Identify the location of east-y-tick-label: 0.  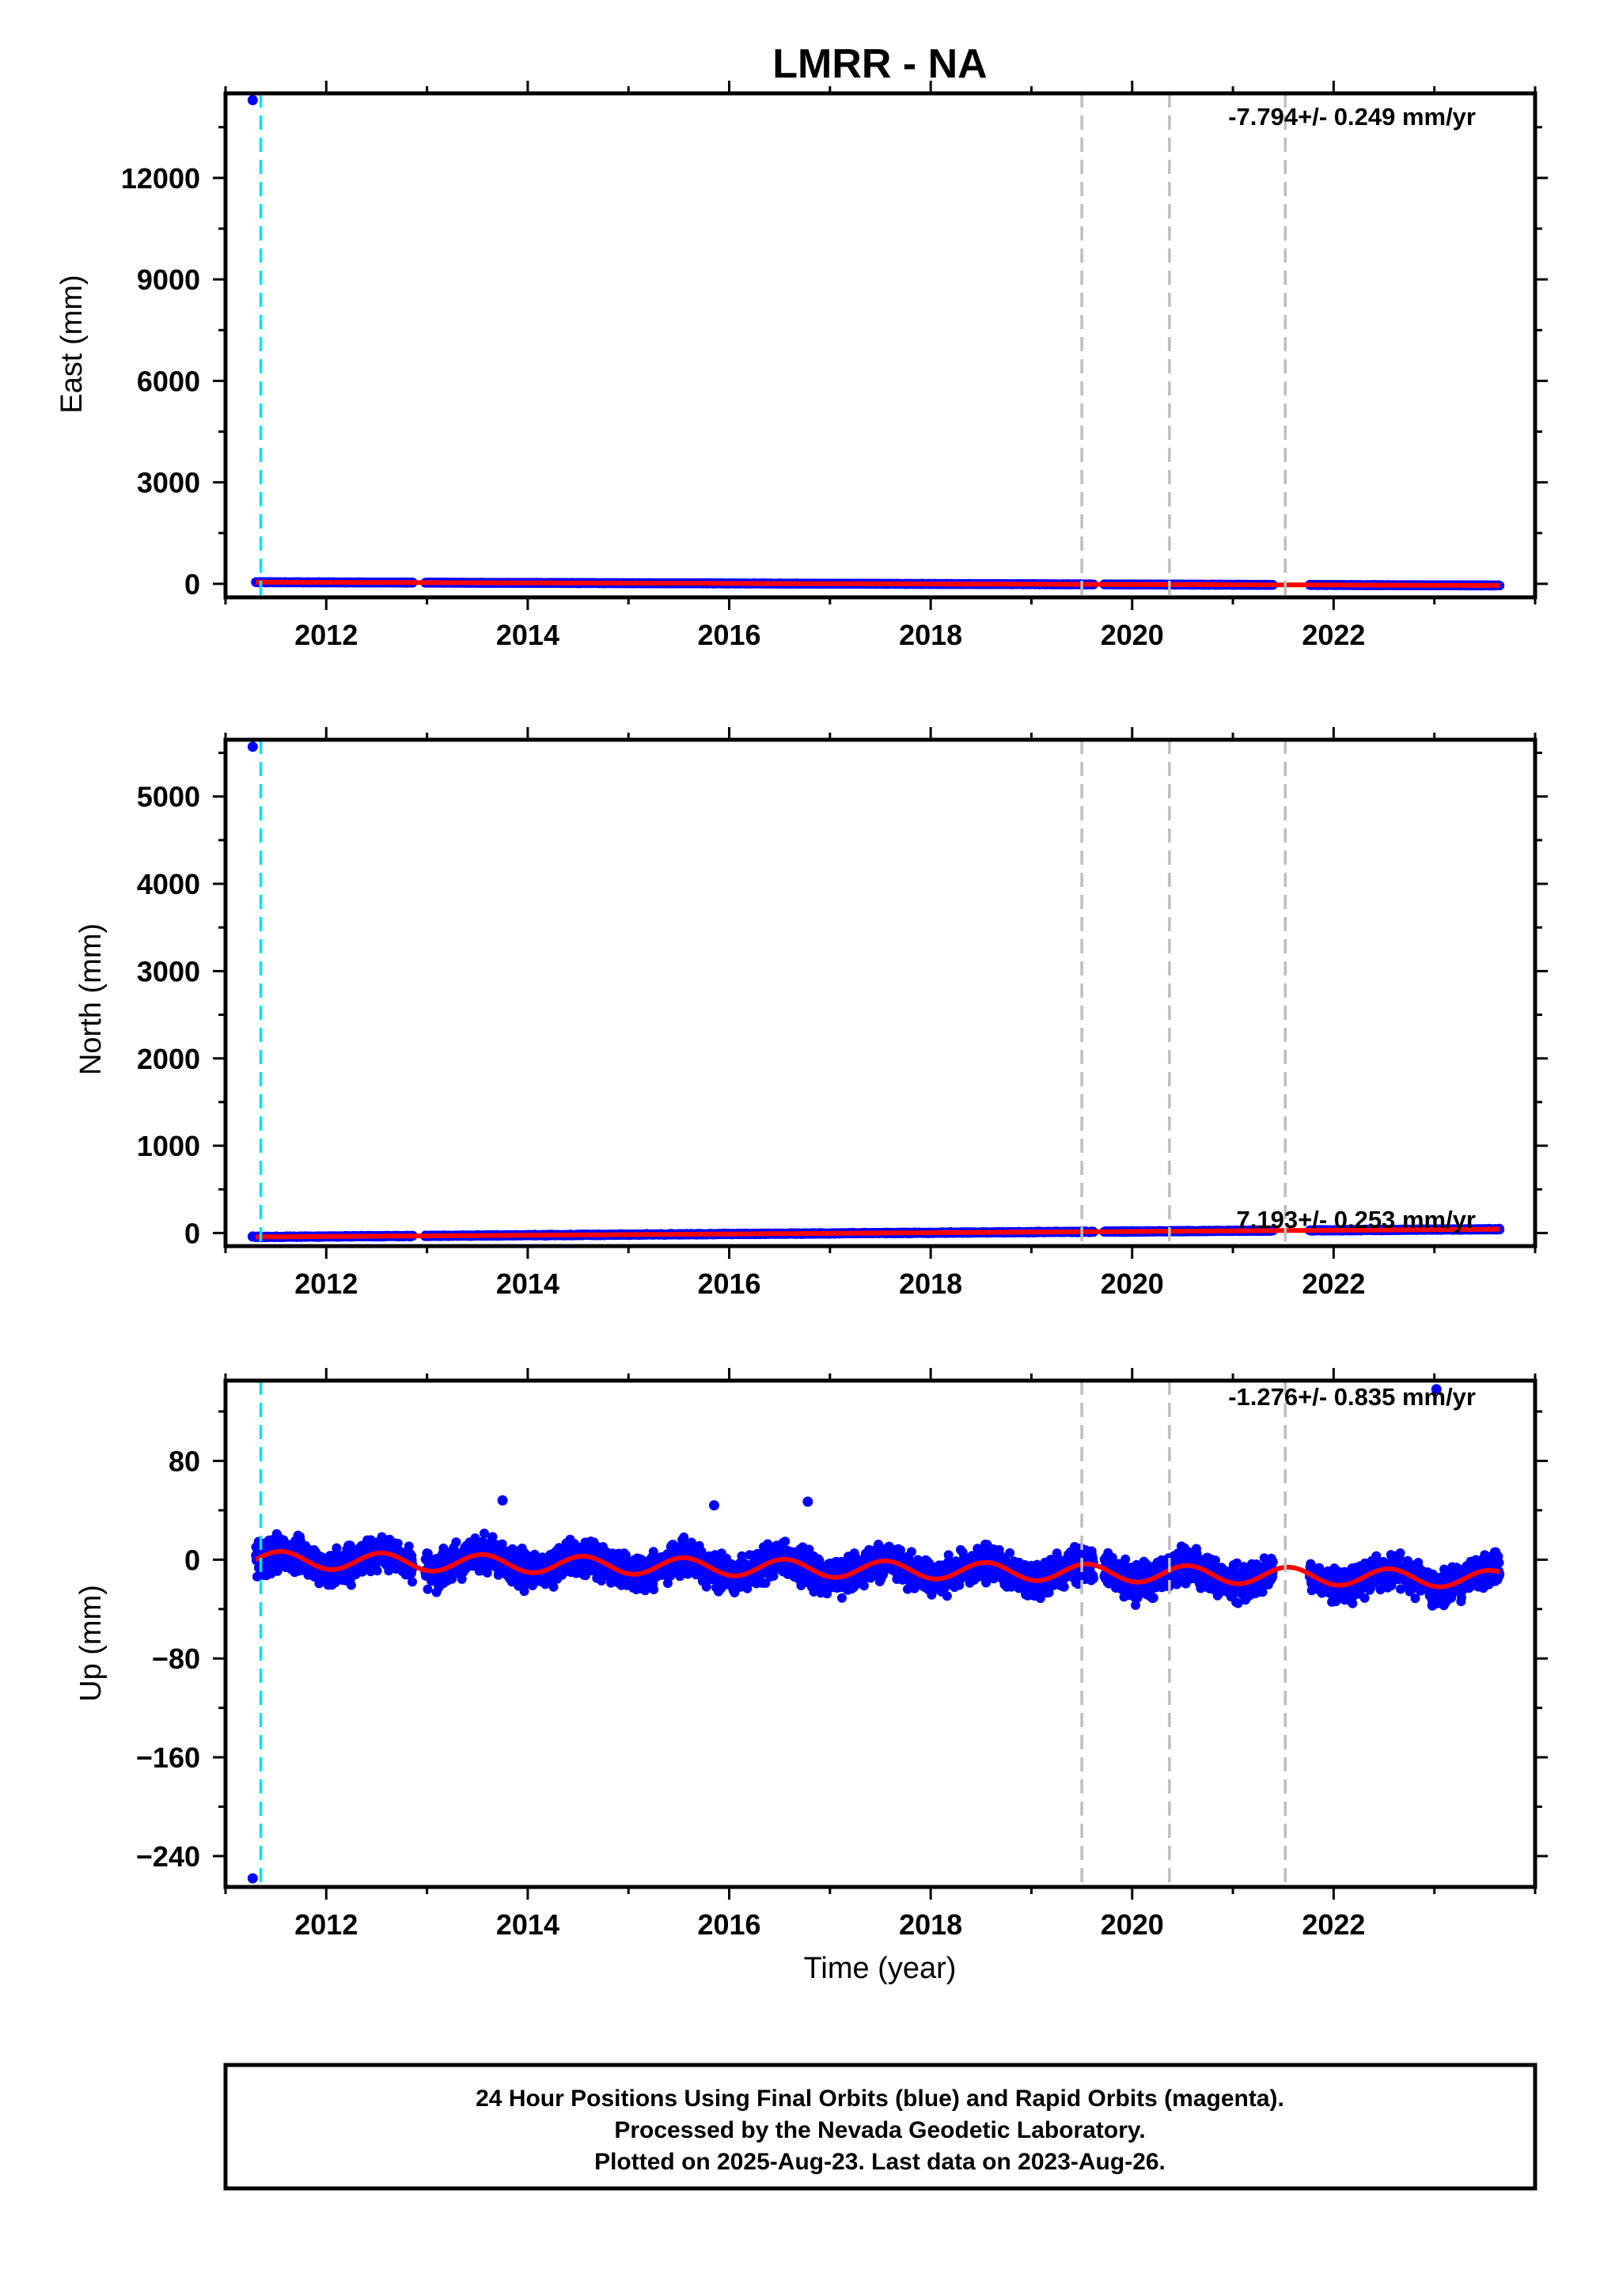
(192, 584).